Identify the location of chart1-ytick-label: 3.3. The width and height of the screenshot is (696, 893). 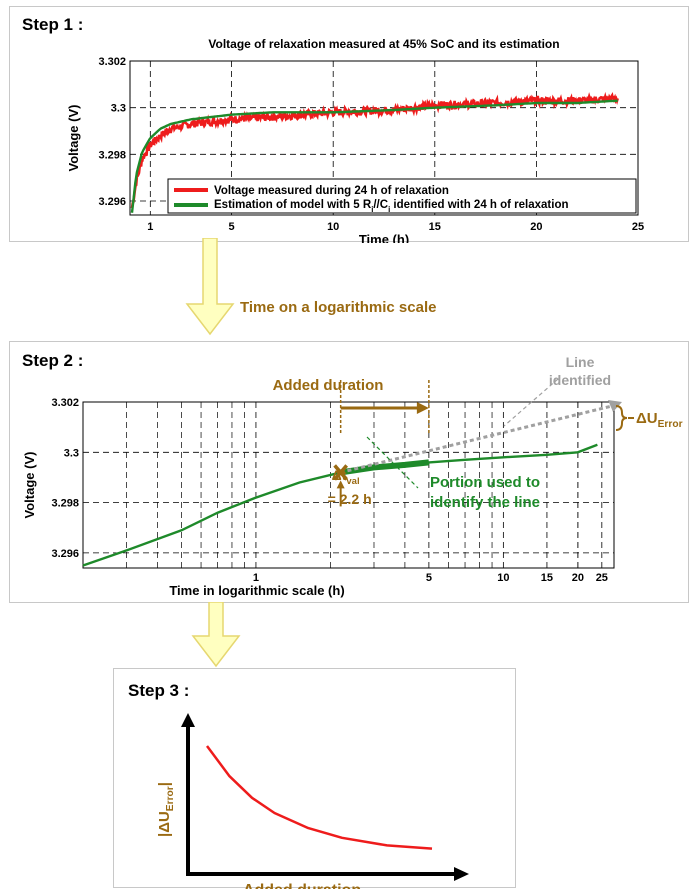
(118, 109).